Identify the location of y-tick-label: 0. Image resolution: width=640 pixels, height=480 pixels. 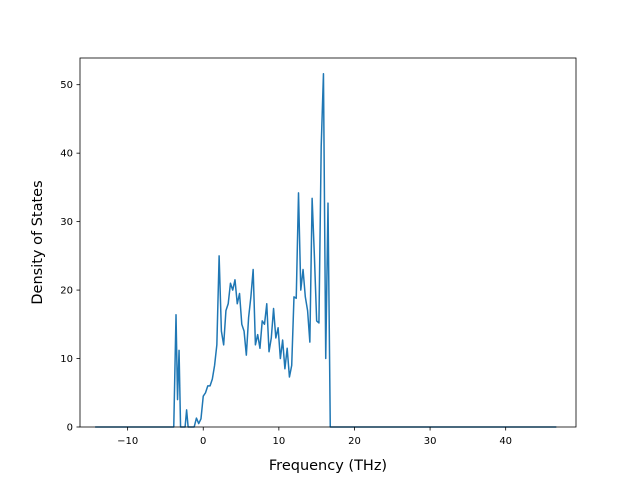
(70, 428).